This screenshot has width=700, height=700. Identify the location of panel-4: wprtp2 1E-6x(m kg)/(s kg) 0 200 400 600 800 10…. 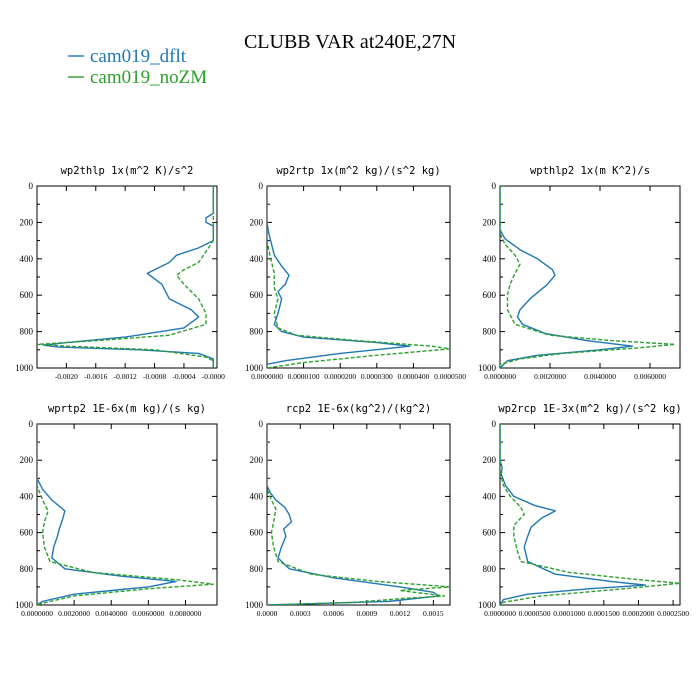
(116, 510).